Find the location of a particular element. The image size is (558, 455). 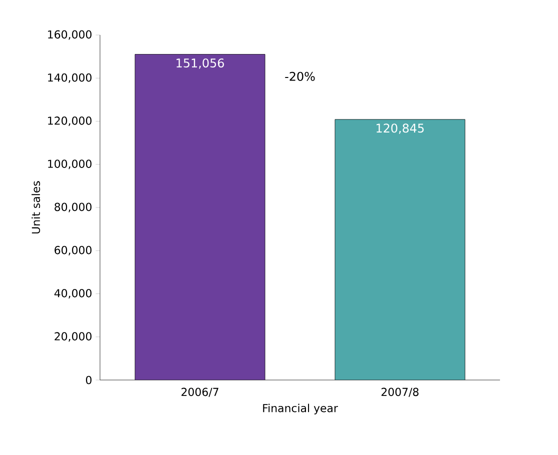

x-axis-title: Financial year is located at coordinates (300, 409).